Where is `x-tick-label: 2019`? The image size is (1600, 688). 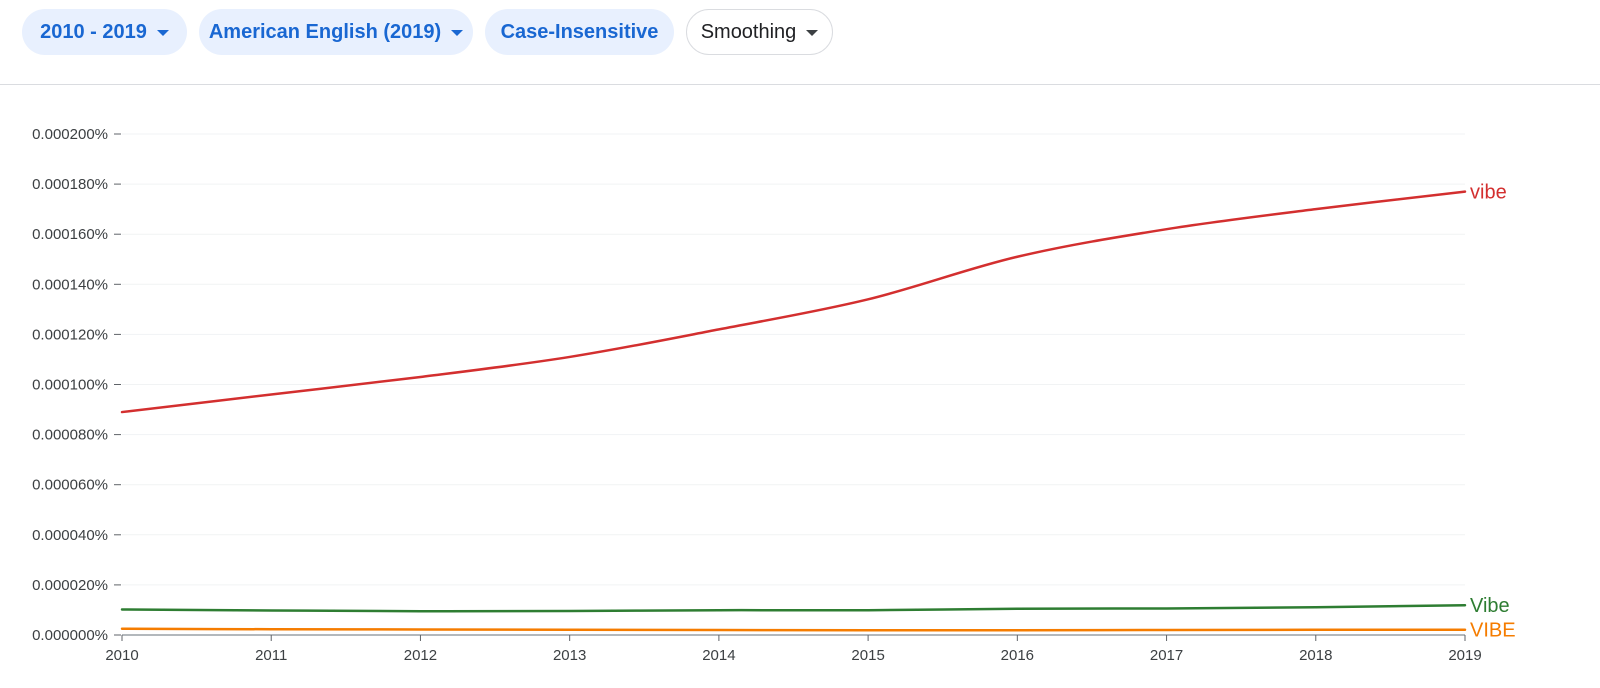 x-tick-label: 2019 is located at coordinates (1464, 655).